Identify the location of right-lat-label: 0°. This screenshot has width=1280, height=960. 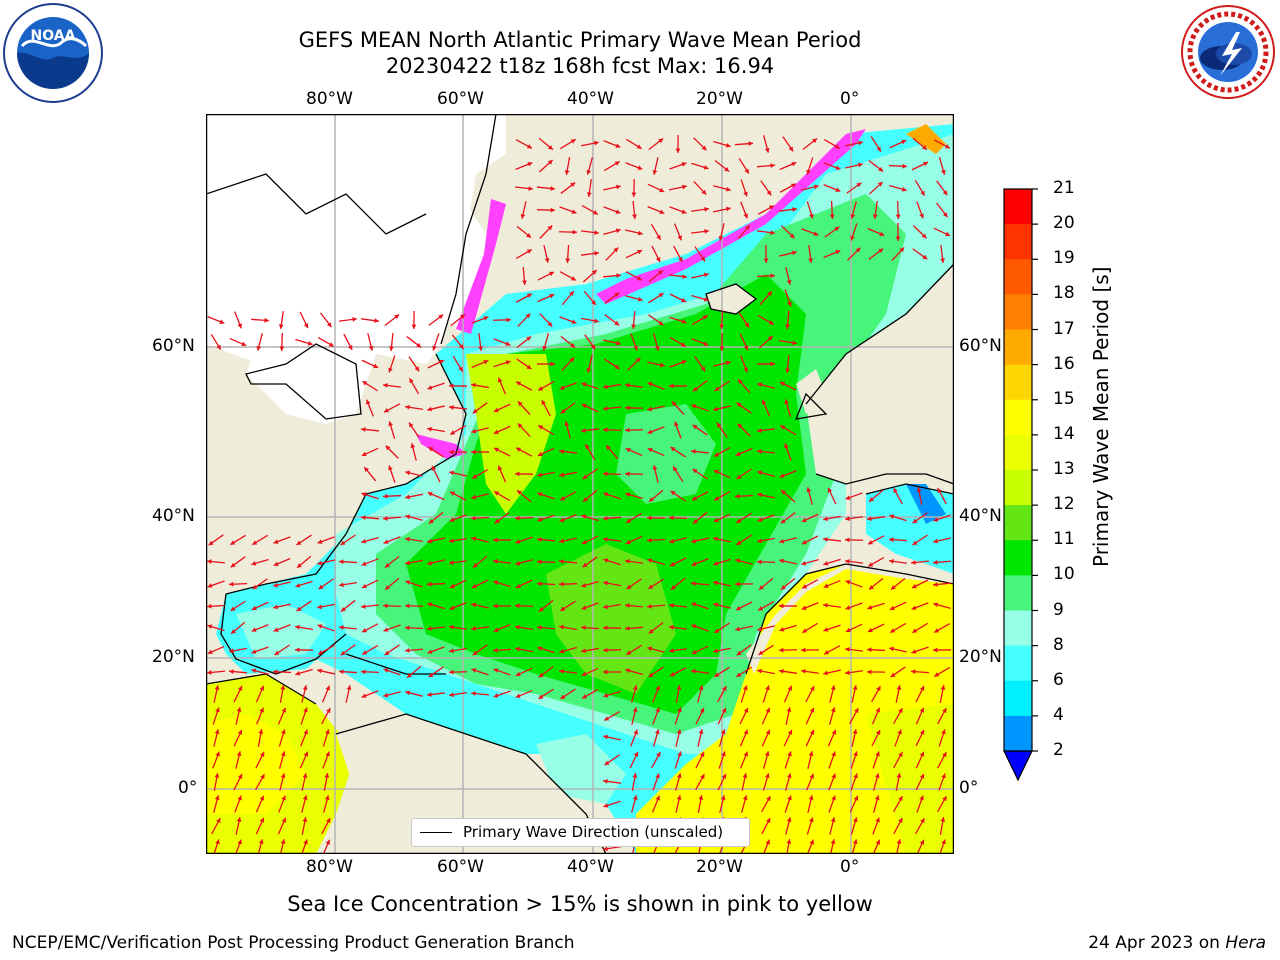
(969, 788).